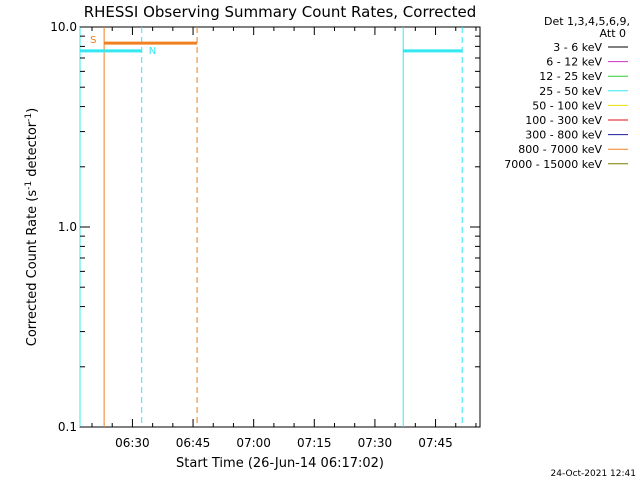  What do you see at coordinates (570, 91) in the screenshot?
I see `legend-item-label-3: 25 - 50 keV` at bounding box center [570, 91].